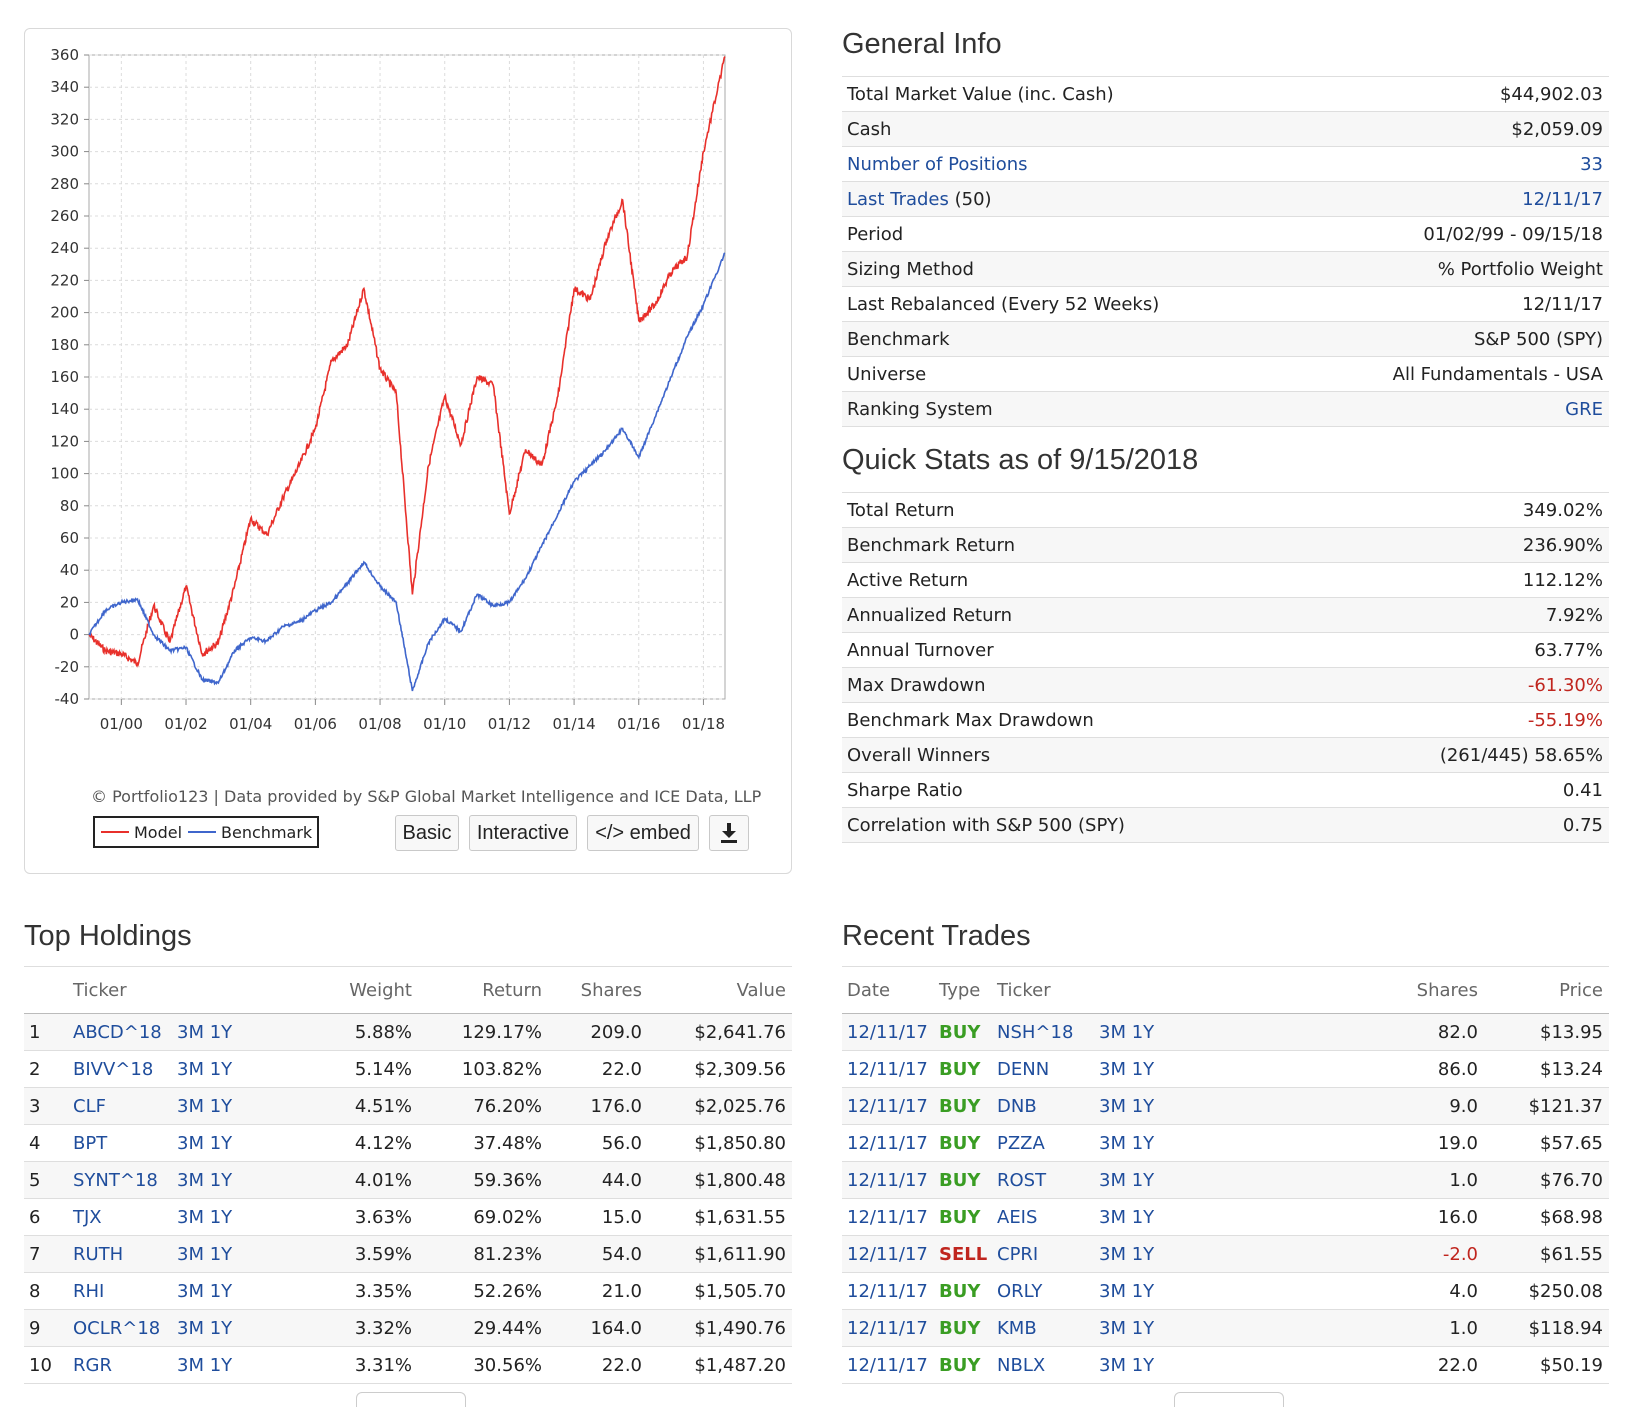 The image size is (1646, 1407). Describe the element at coordinates (931, 545) in the screenshot. I see `stat-label: Benchmark Return` at that location.